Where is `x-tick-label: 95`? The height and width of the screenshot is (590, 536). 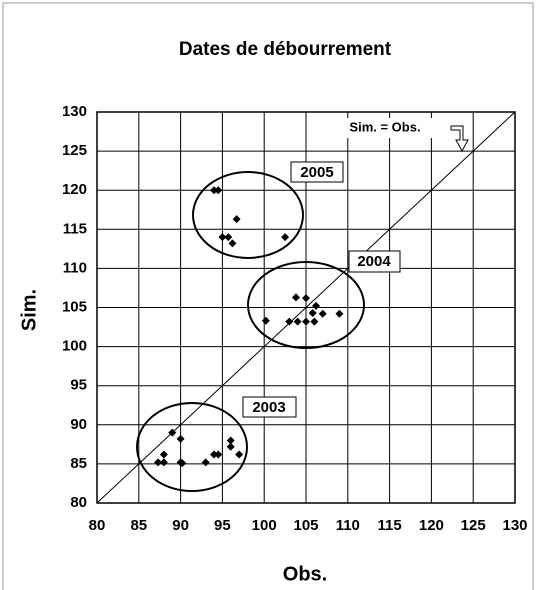 x-tick-label: 95 is located at coordinates (222, 525).